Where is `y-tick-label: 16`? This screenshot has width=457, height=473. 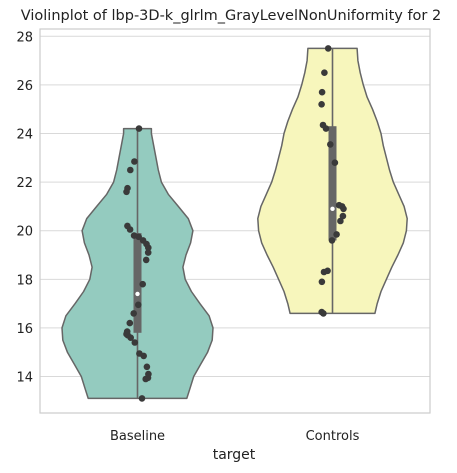 y-tick-label: 16 is located at coordinates (24, 329).